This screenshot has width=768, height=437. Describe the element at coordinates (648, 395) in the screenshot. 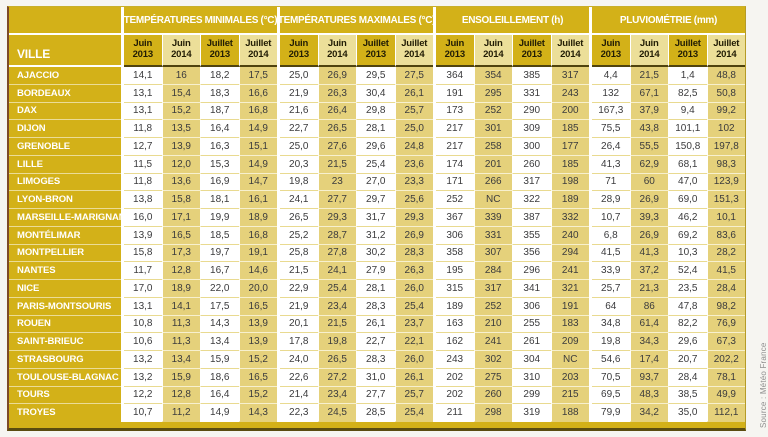

I see `table-cell: 48,3` at that location.